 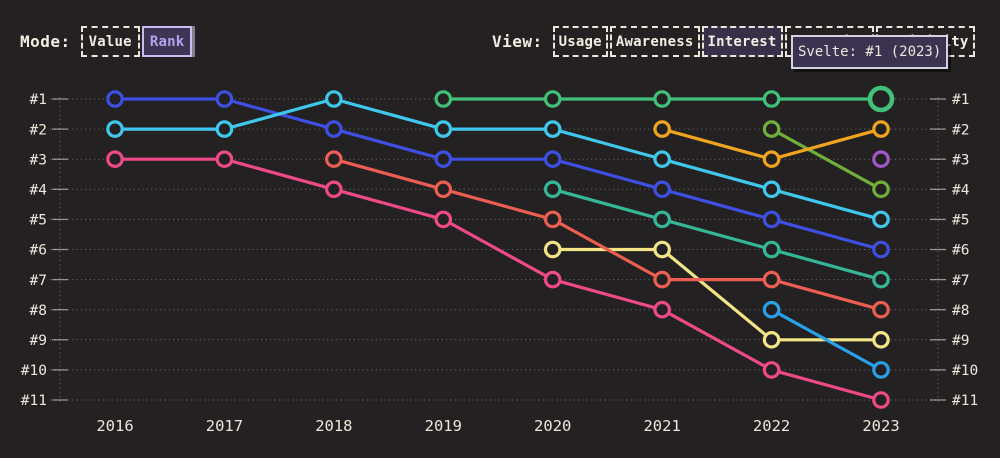 I want to click on marker-yellow-2020, so click(x=552, y=249).